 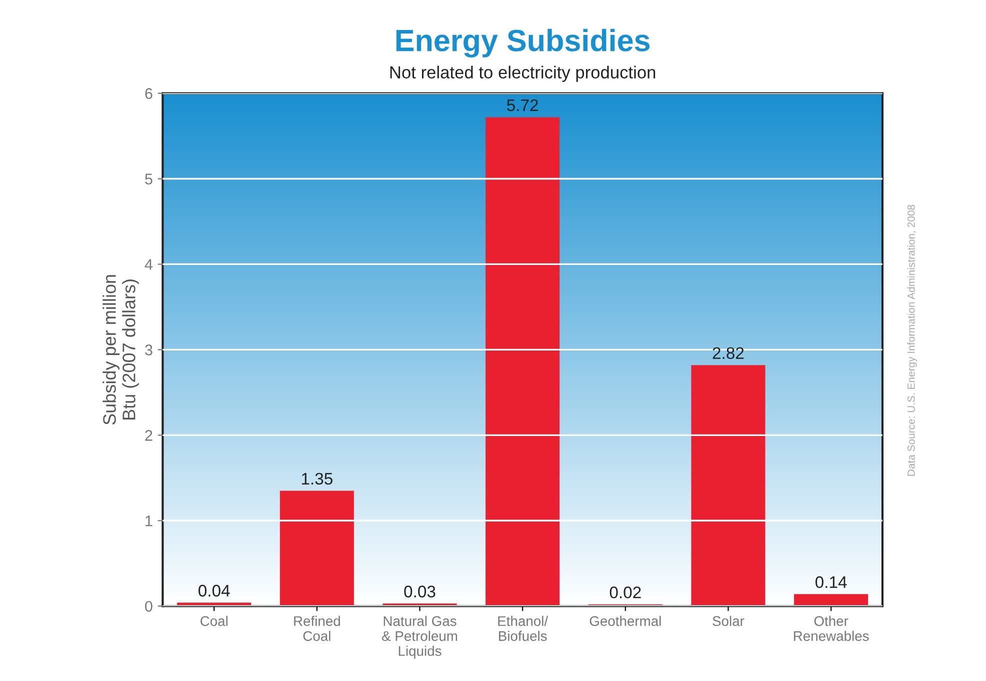 I want to click on data-label: 0.04, so click(x=214, y=590).